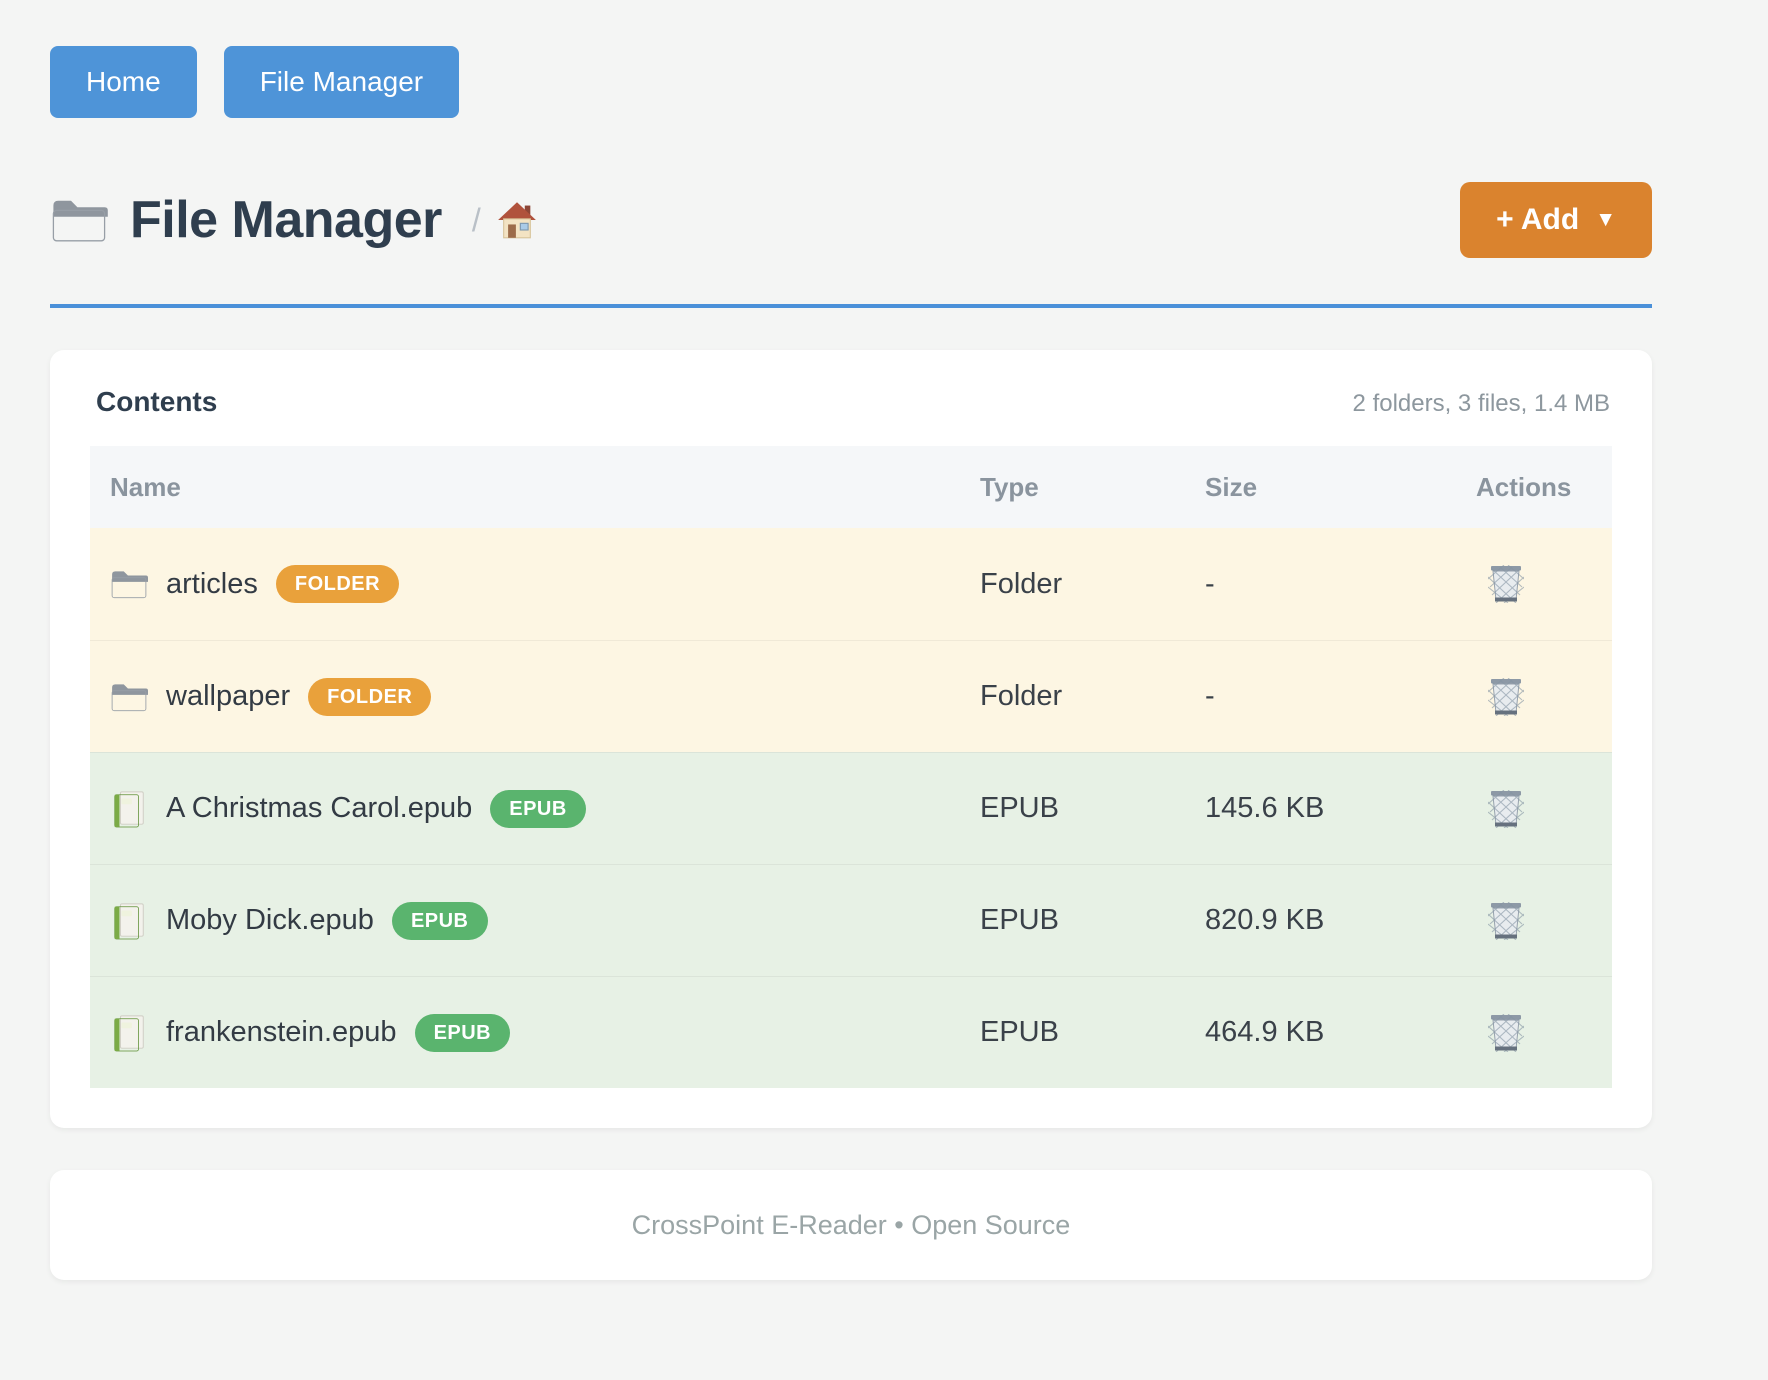  Describe the element at coordinates (1538, 219) in the screenshot. I see `add-button-label: + Add` at that location.